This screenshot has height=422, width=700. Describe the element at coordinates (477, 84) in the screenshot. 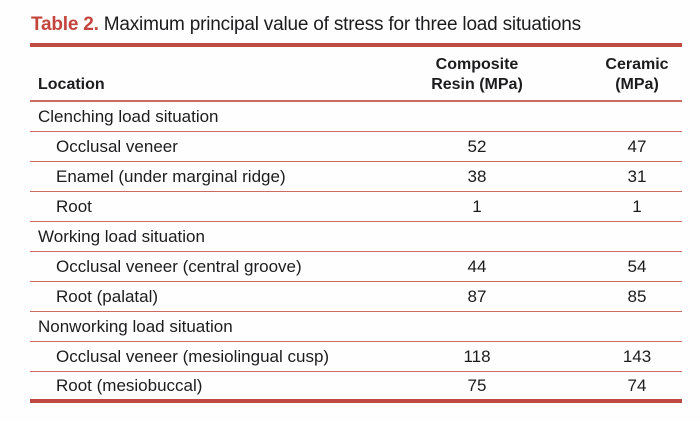

I see `composite-header-line2: Resin (MPa)` at that location.